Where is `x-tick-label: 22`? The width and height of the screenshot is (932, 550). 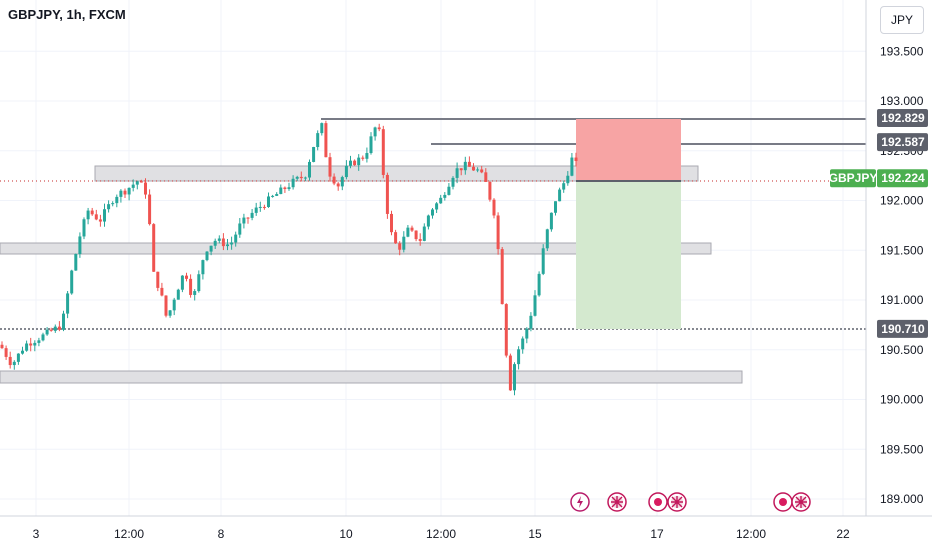
x-tick-label: 22 is located at coordinates (843, 534).